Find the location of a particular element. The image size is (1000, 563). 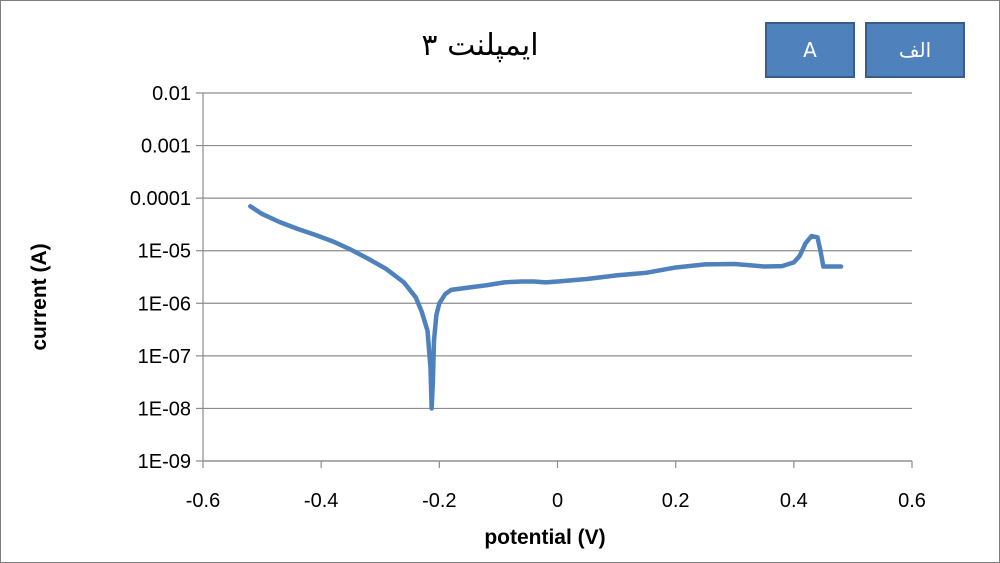

y-tick-label: 1E-07 is located at coordinates (164, 357).